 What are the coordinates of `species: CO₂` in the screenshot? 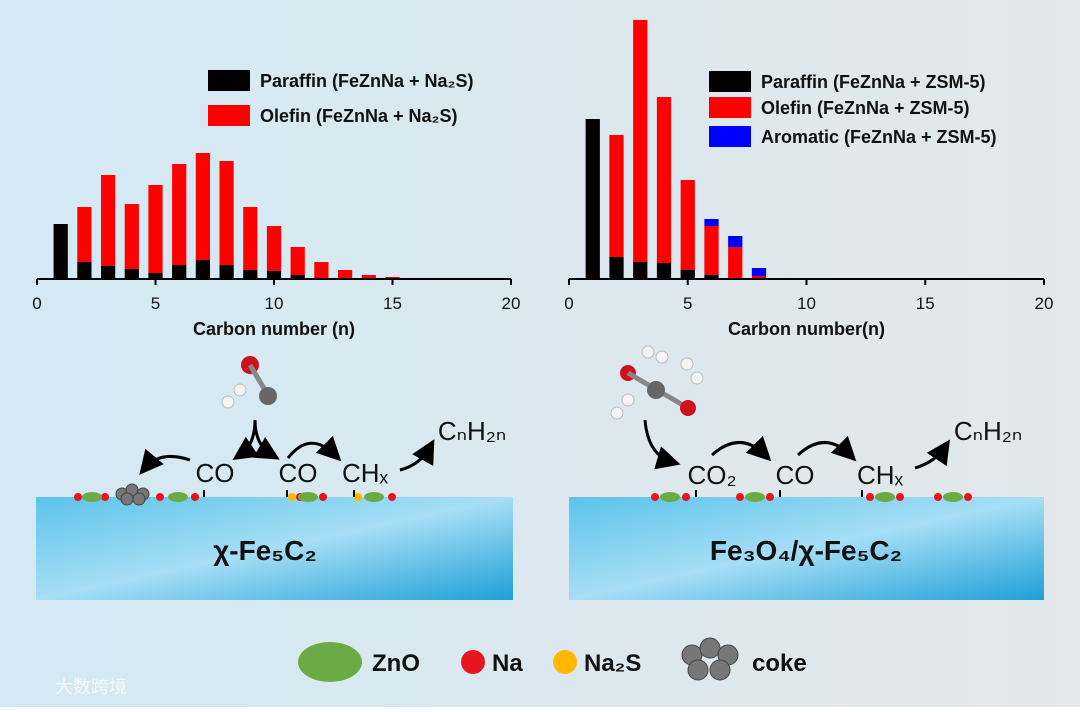 It's located at (711, 475).